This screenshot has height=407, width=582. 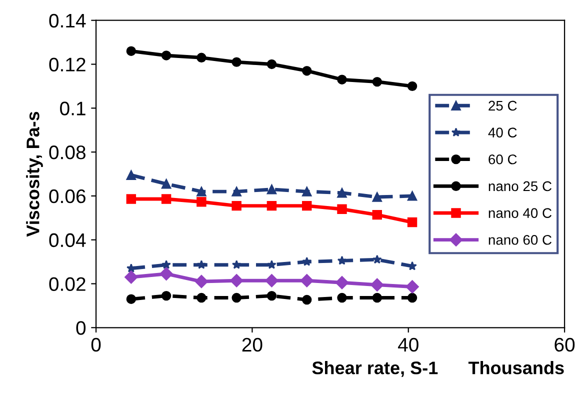 What do you see at coordinates (73, 109) in the screenshot?
I see `y-tick-label: 0.1` at bounding box center [73, 109].